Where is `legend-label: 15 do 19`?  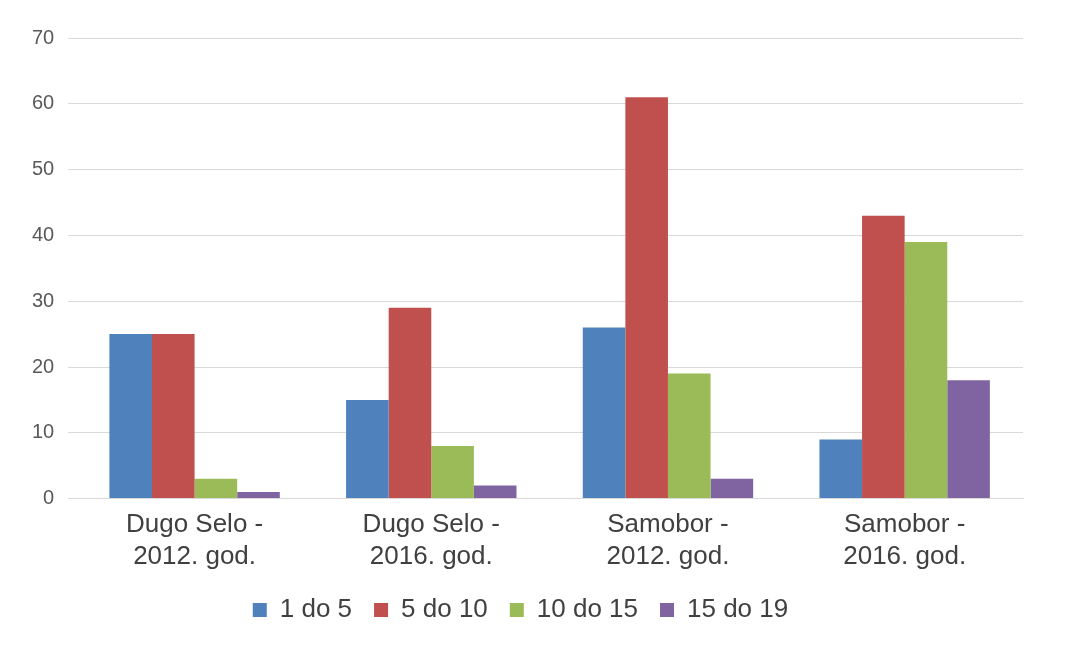
legend-label: 15 do 19 is located at coordinates (738, 608).